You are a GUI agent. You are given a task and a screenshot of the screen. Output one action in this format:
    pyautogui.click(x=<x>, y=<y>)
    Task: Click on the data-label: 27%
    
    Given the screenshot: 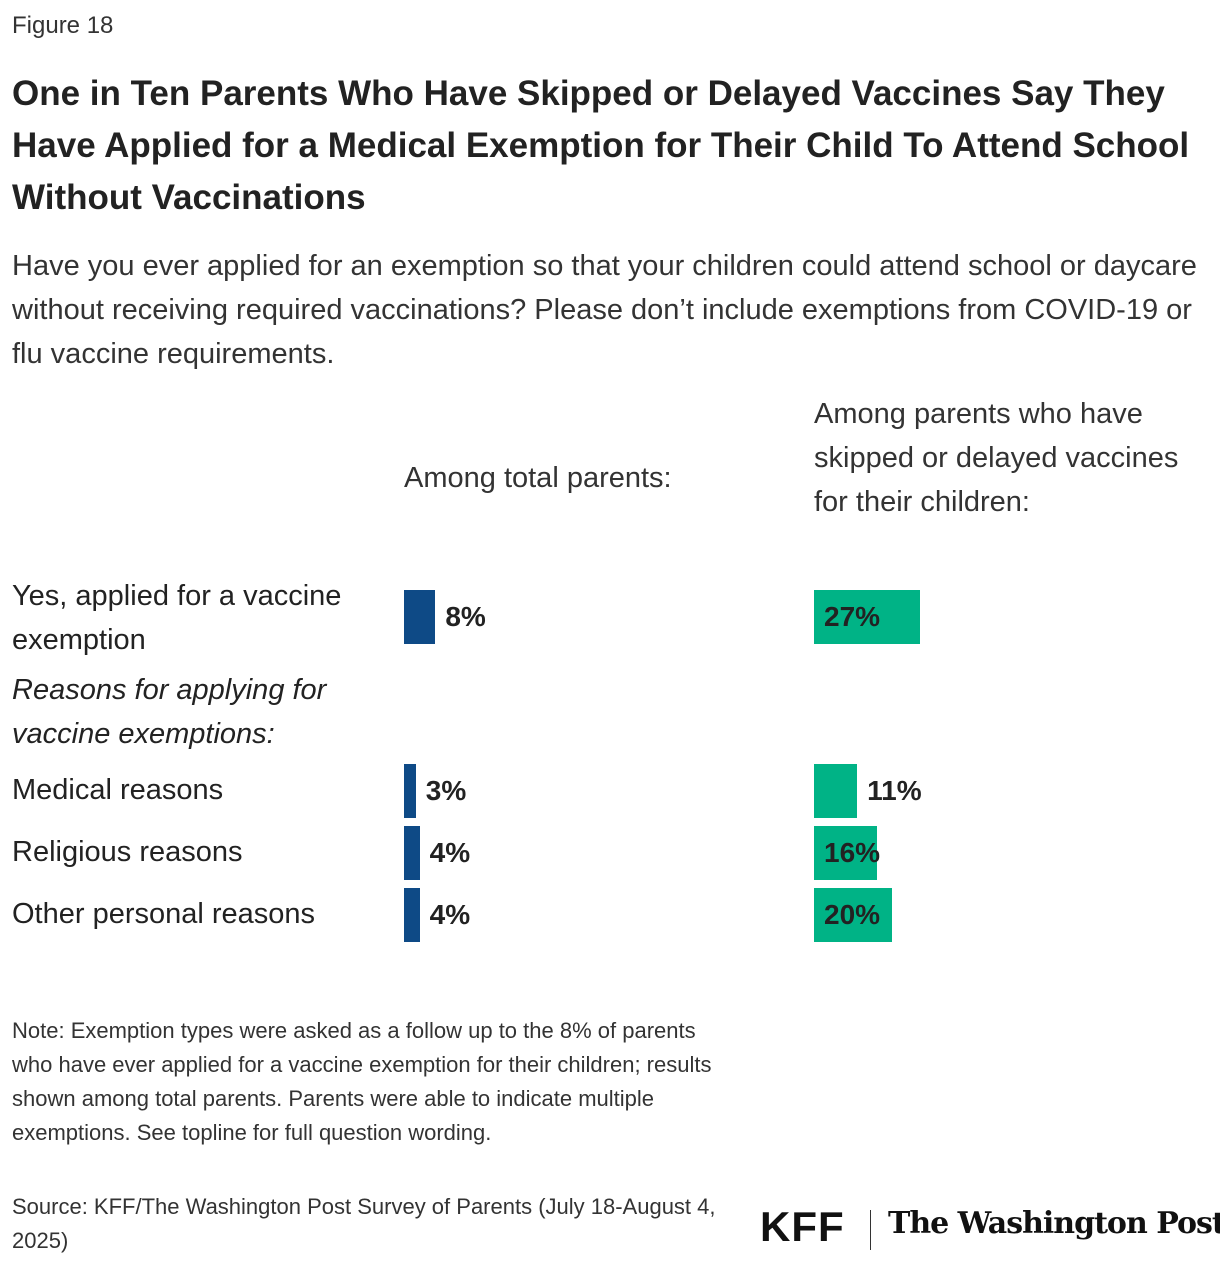 What is the action you would take?
    pyautogui.click(x=852, y=616)
    